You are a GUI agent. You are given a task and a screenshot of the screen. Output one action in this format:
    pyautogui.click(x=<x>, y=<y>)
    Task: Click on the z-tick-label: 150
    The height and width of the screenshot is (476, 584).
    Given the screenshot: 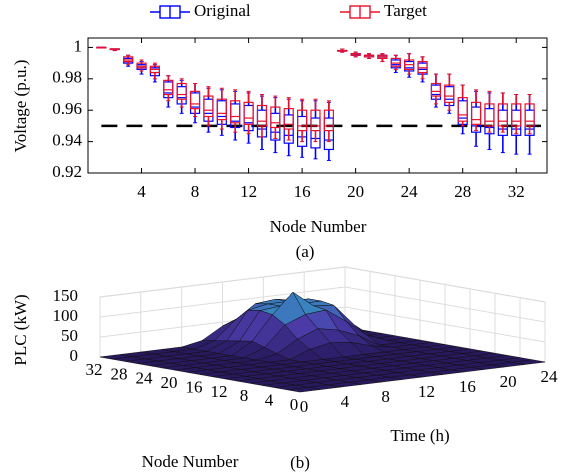 What is the action you would take?
    pyautogui.click(x=66, y=295)
    